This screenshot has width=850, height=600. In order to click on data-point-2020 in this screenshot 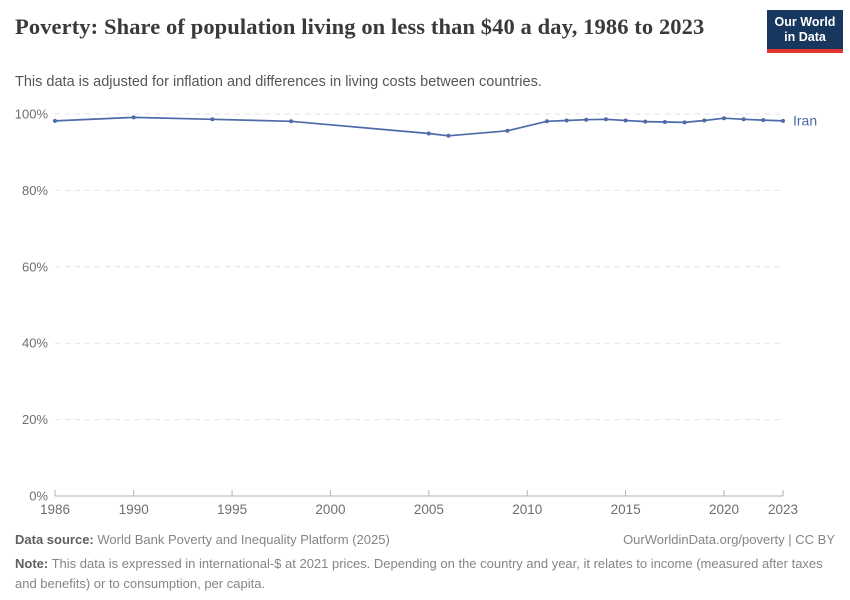, I will do `click(724, 118)`.